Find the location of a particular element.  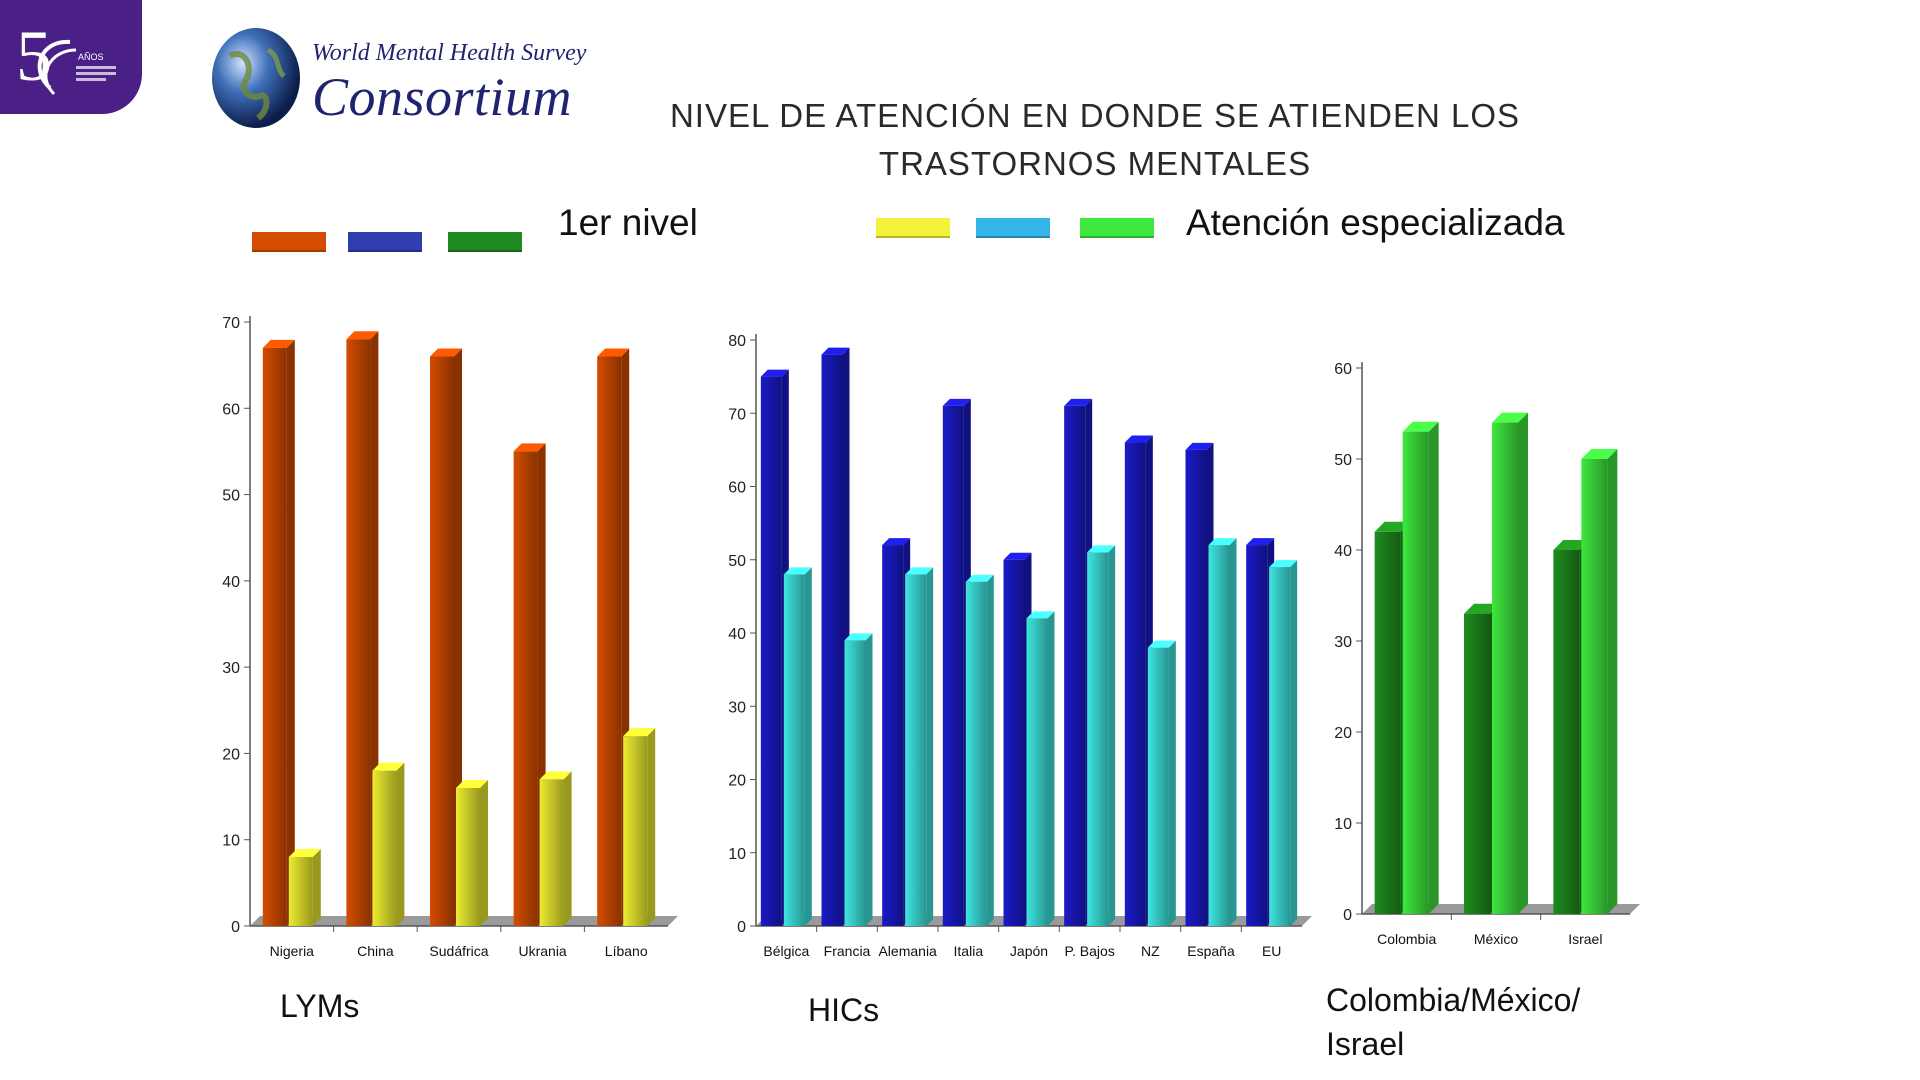

chart-cmi-y-tick-label: 20 is located at coordinates (1343, 733).